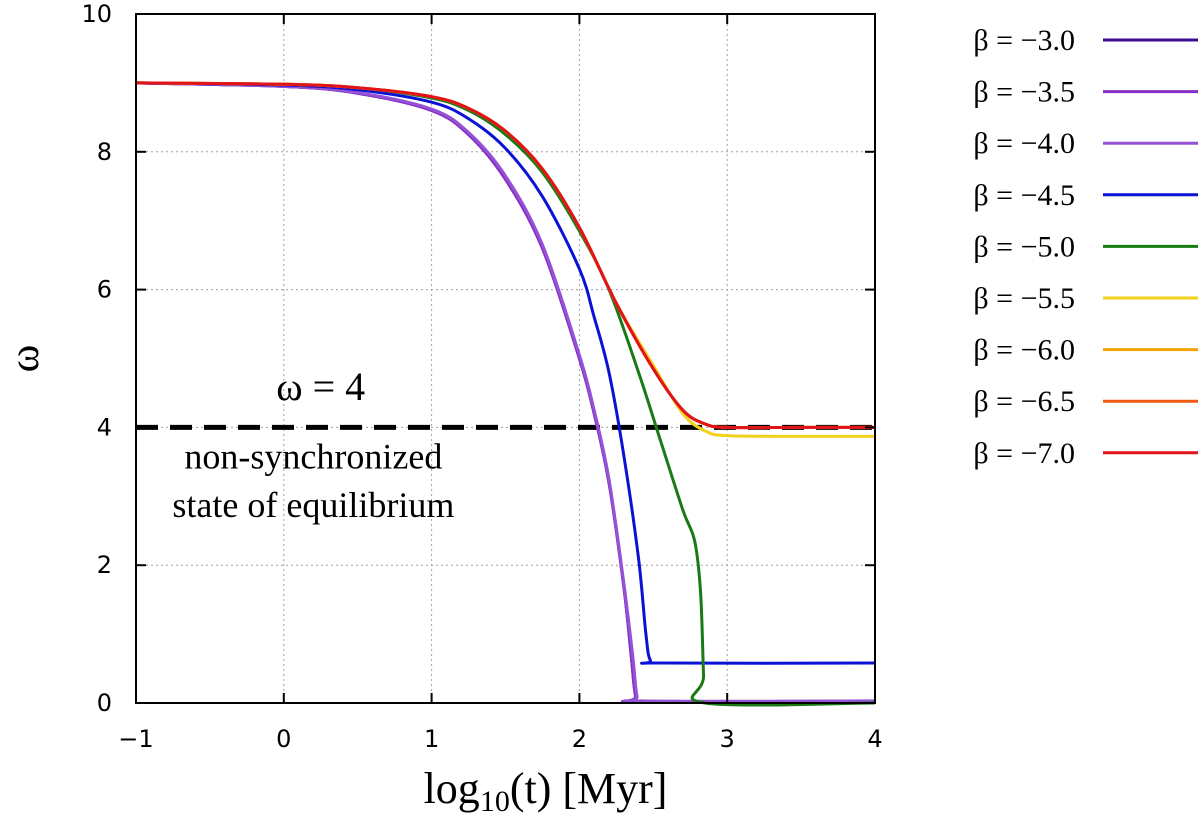 The width and height of the screenshot is (1200, 818). Describe the element at coordinates (579, 739) in the screenshot. I see `x-tick-label: 2` at that location.